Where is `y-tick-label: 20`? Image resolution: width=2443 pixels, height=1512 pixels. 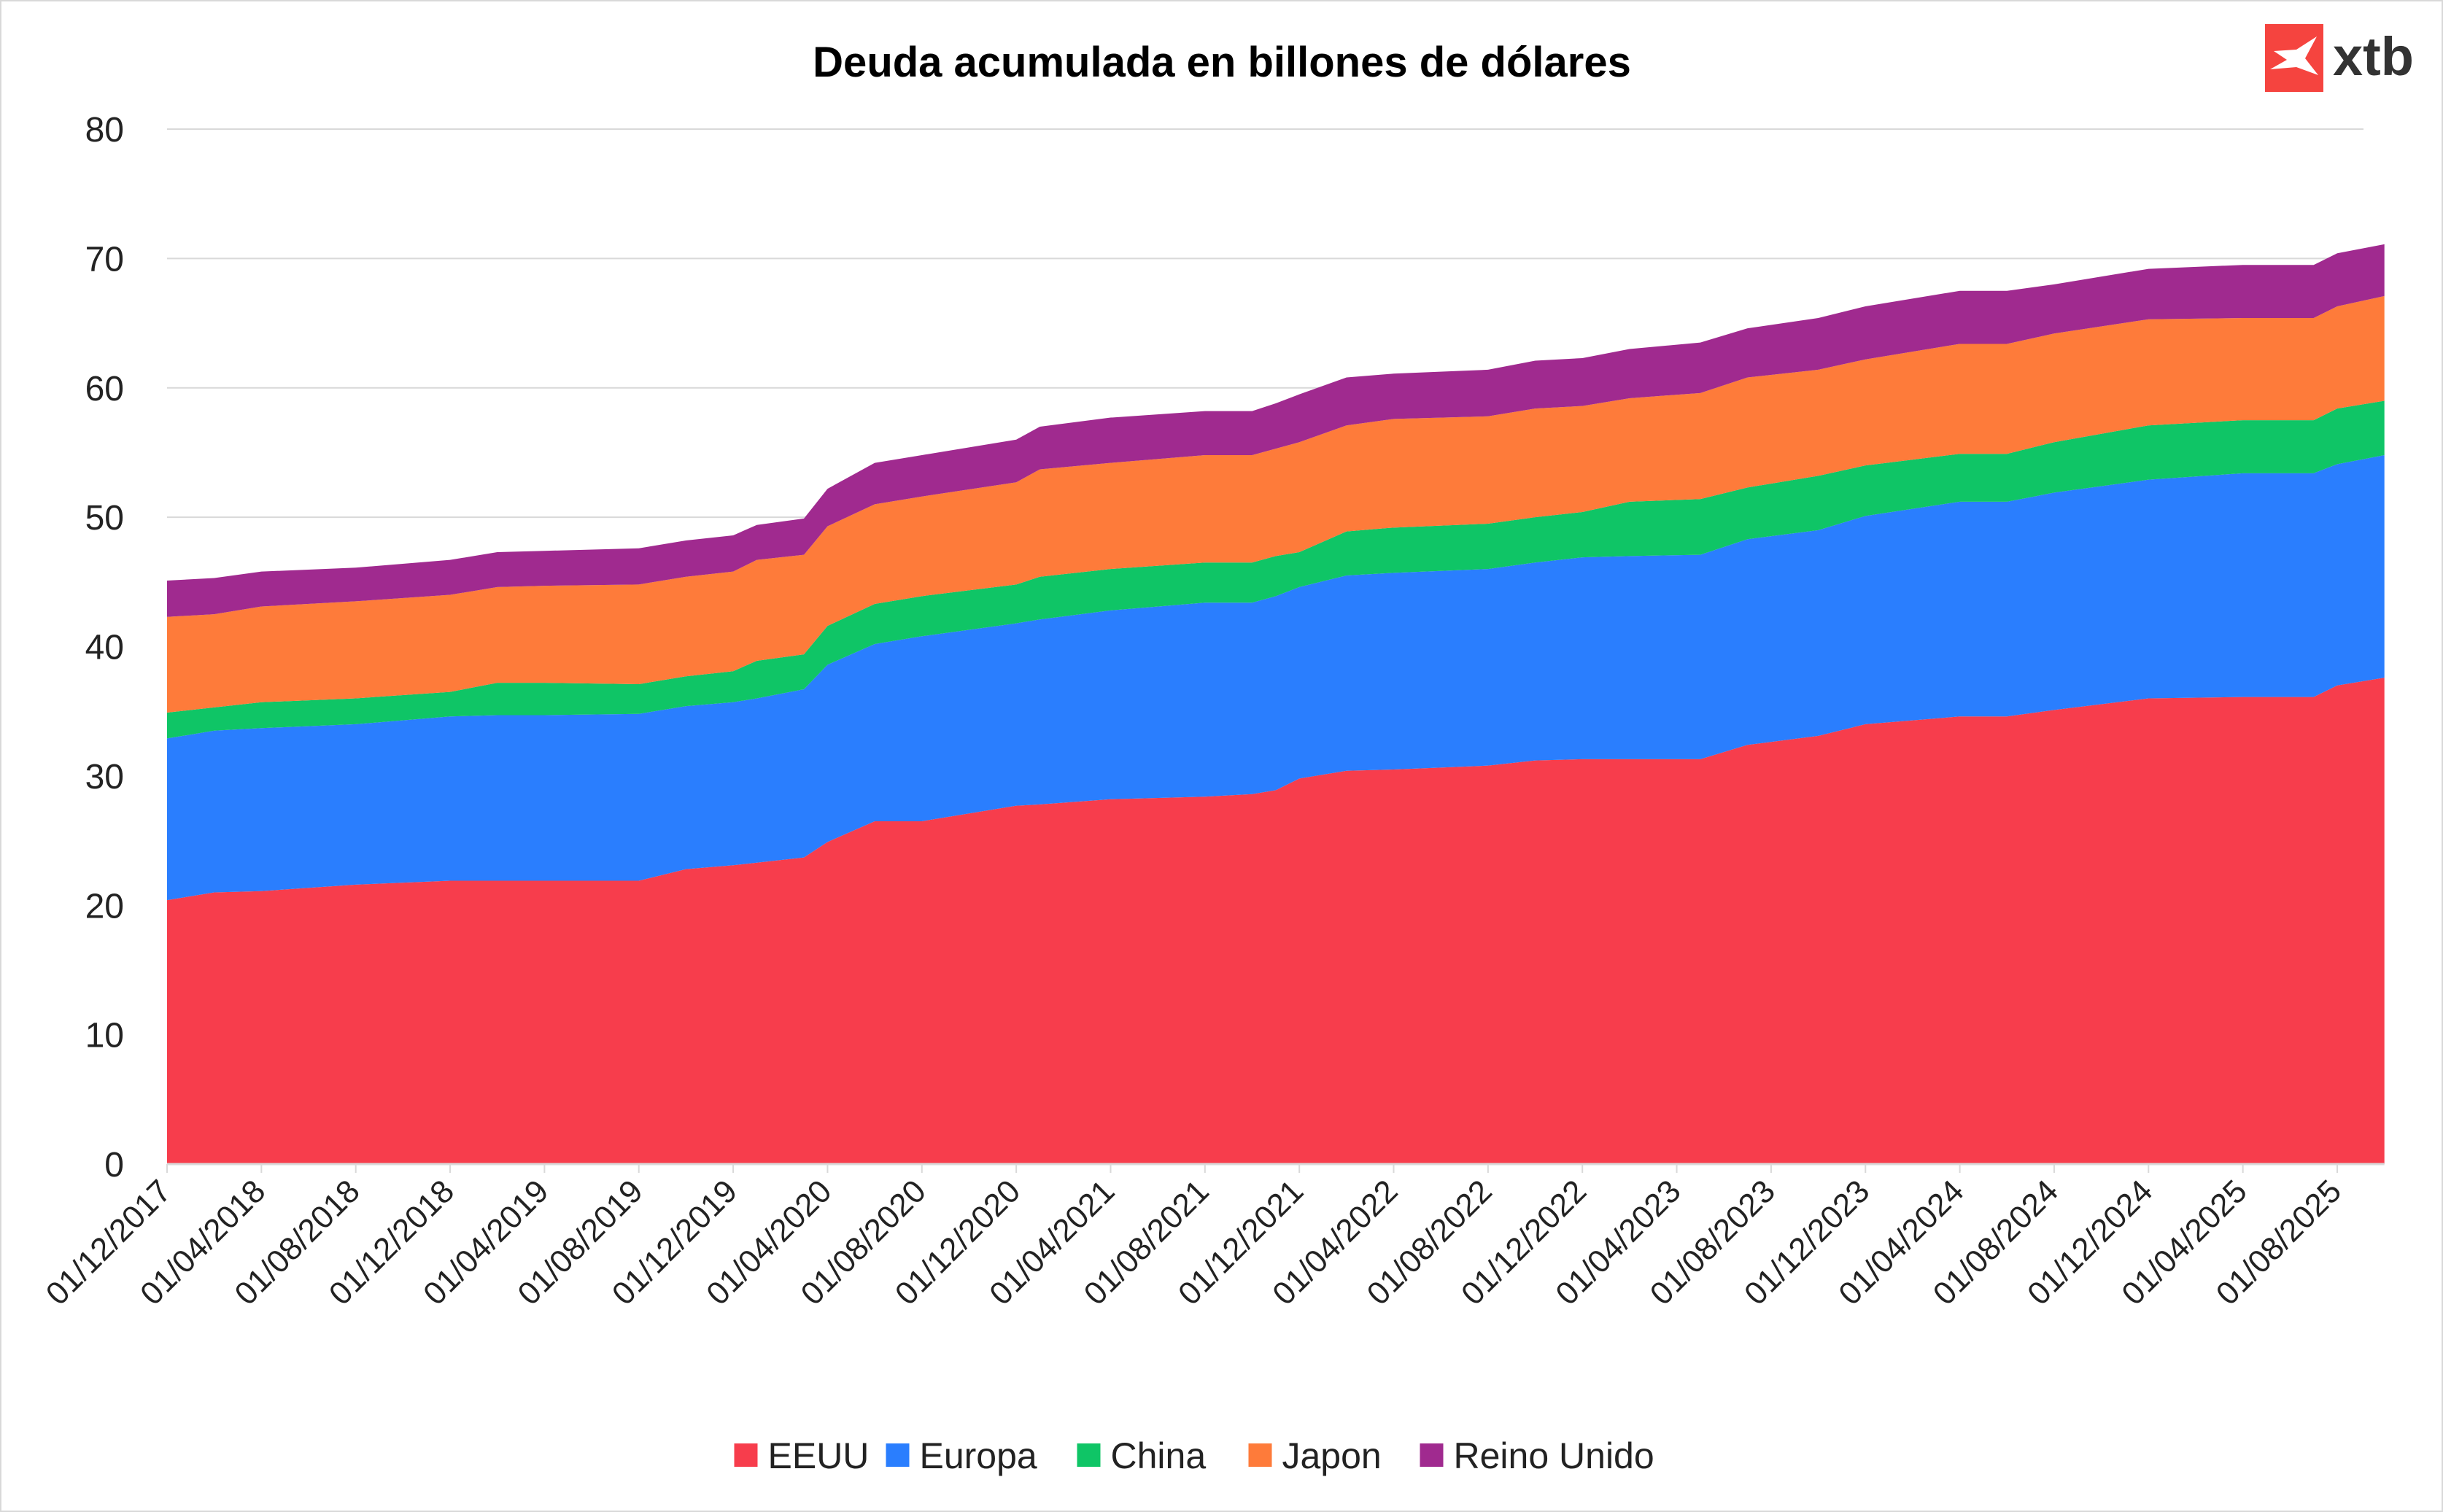 y-tick-label: 20 is located at coordinates (104, 907).